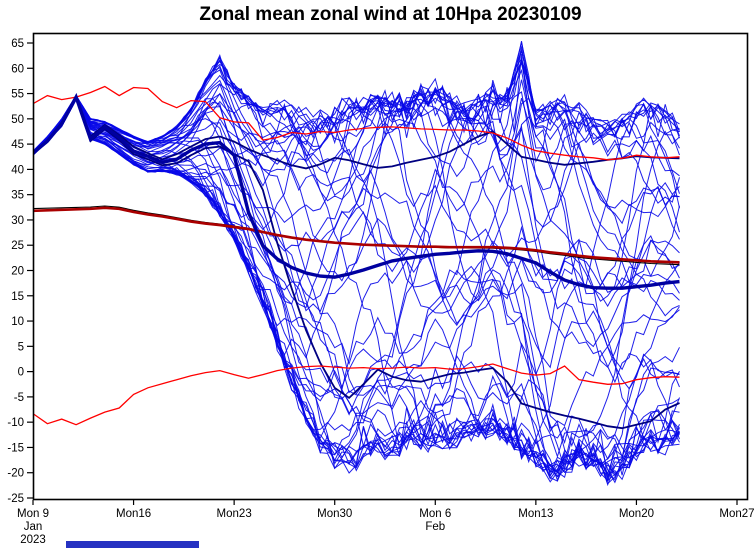  What do you see at coordinates (15, 448) in the screenshot?
I see `y-tick-label: -15` at bounding box center [15, 448].